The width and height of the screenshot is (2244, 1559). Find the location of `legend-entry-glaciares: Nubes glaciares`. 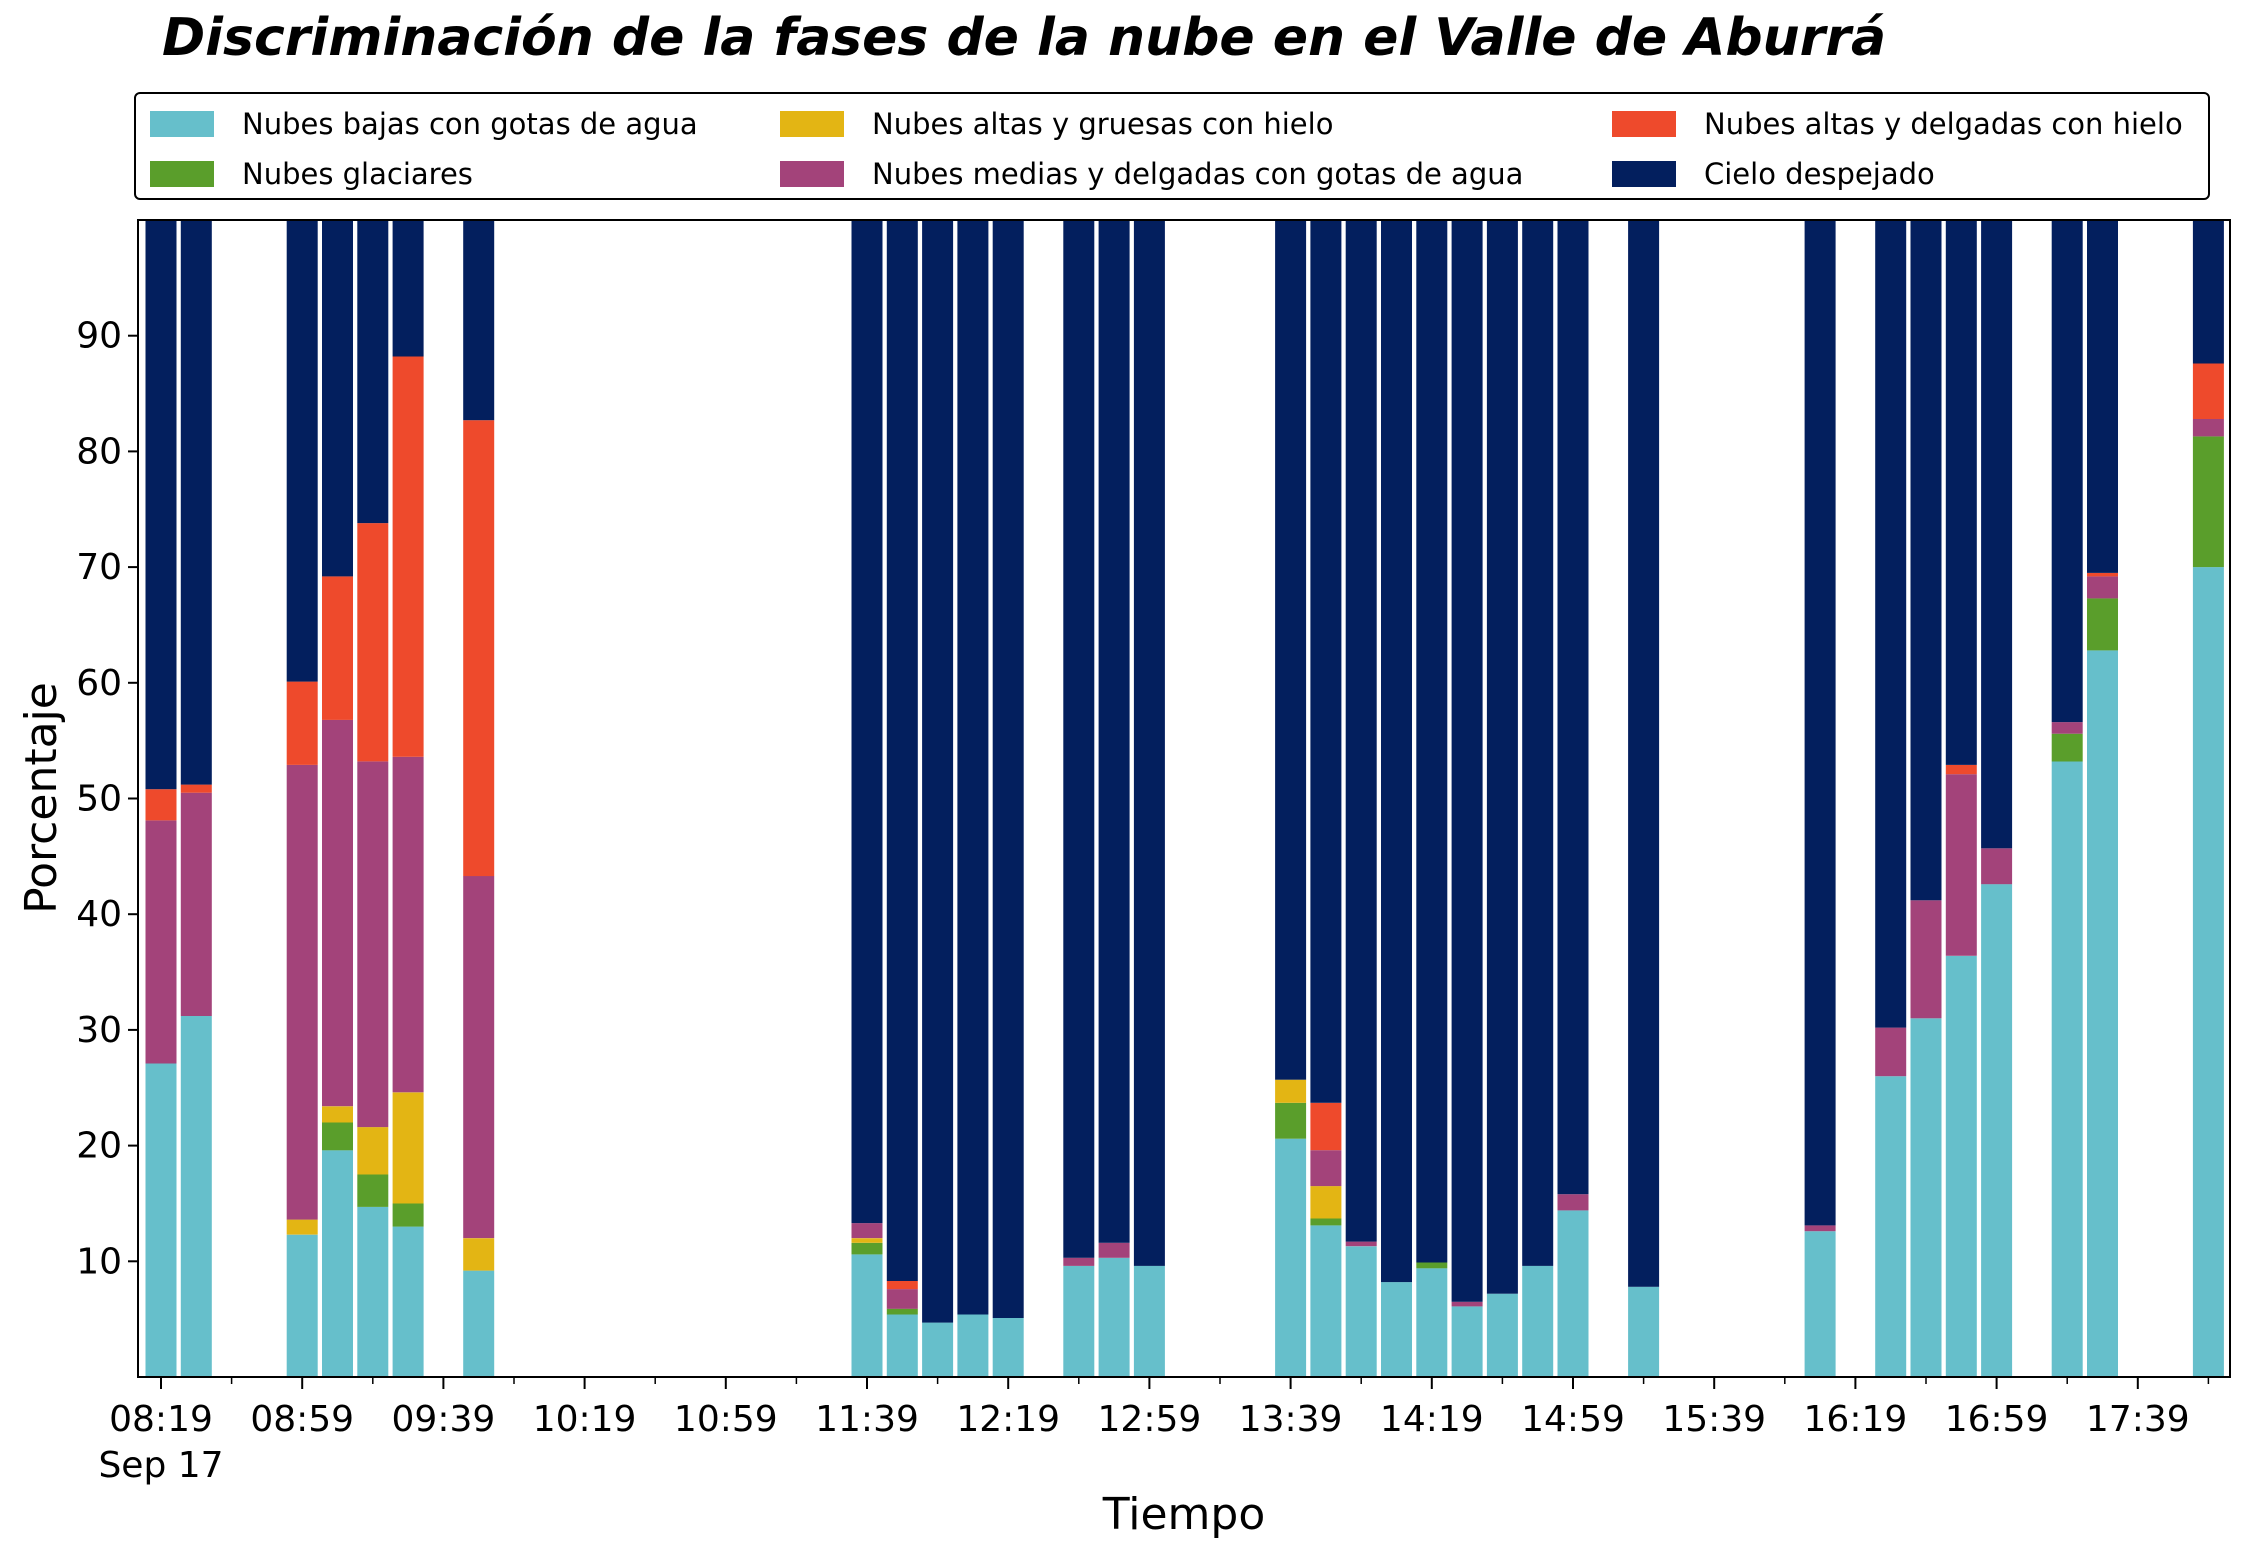

legend-entry-glaciares: Nubes glaciares is located at coordinates (311, 174).